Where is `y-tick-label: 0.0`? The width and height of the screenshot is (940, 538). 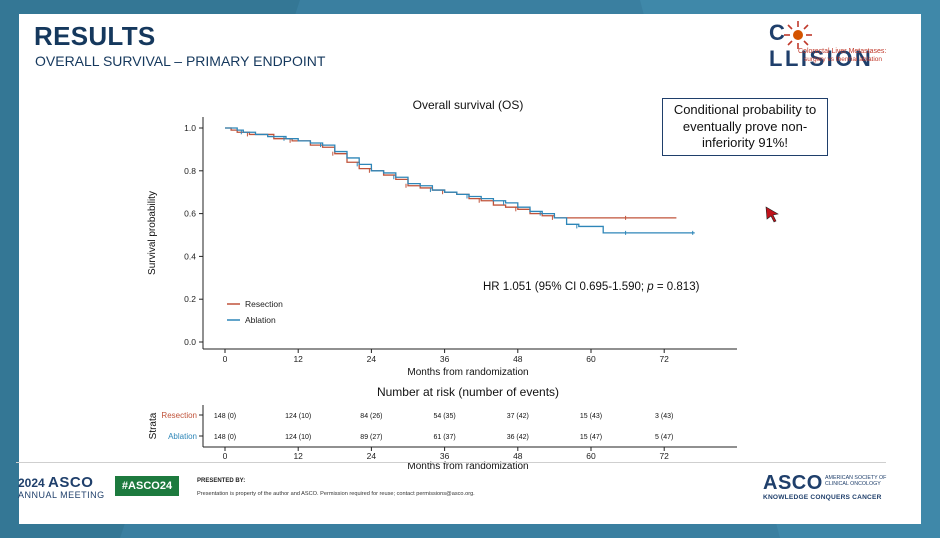 y-tick-label: 0.0 is located at coordinates (190, 342).